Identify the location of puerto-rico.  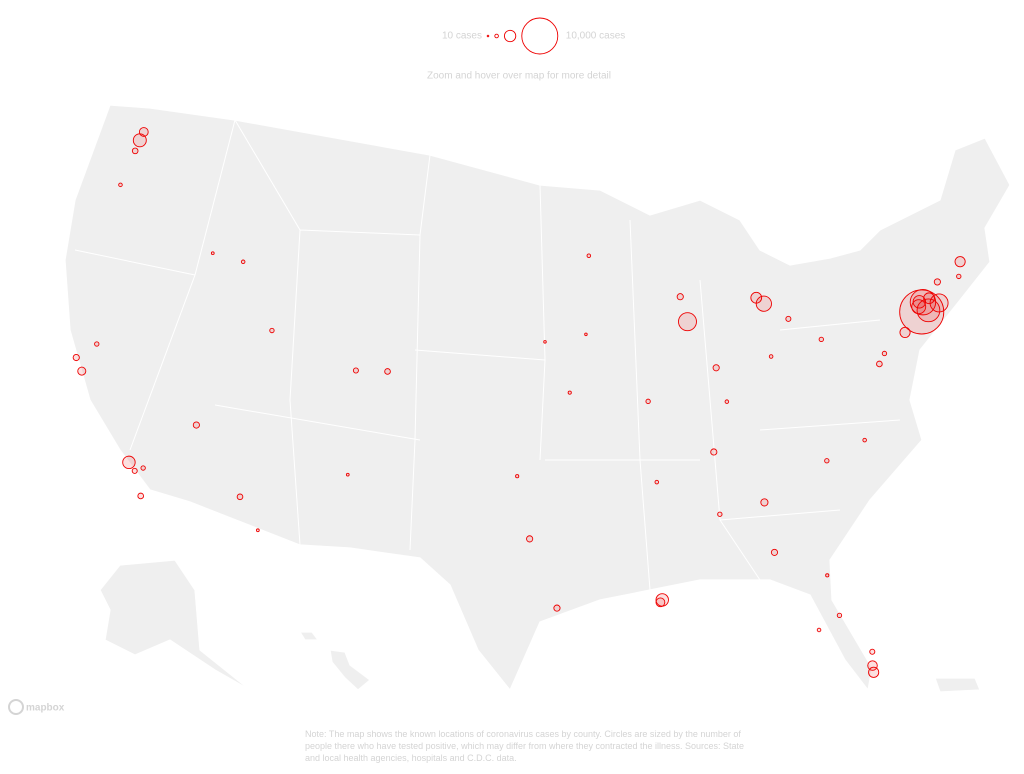
(957, 685).